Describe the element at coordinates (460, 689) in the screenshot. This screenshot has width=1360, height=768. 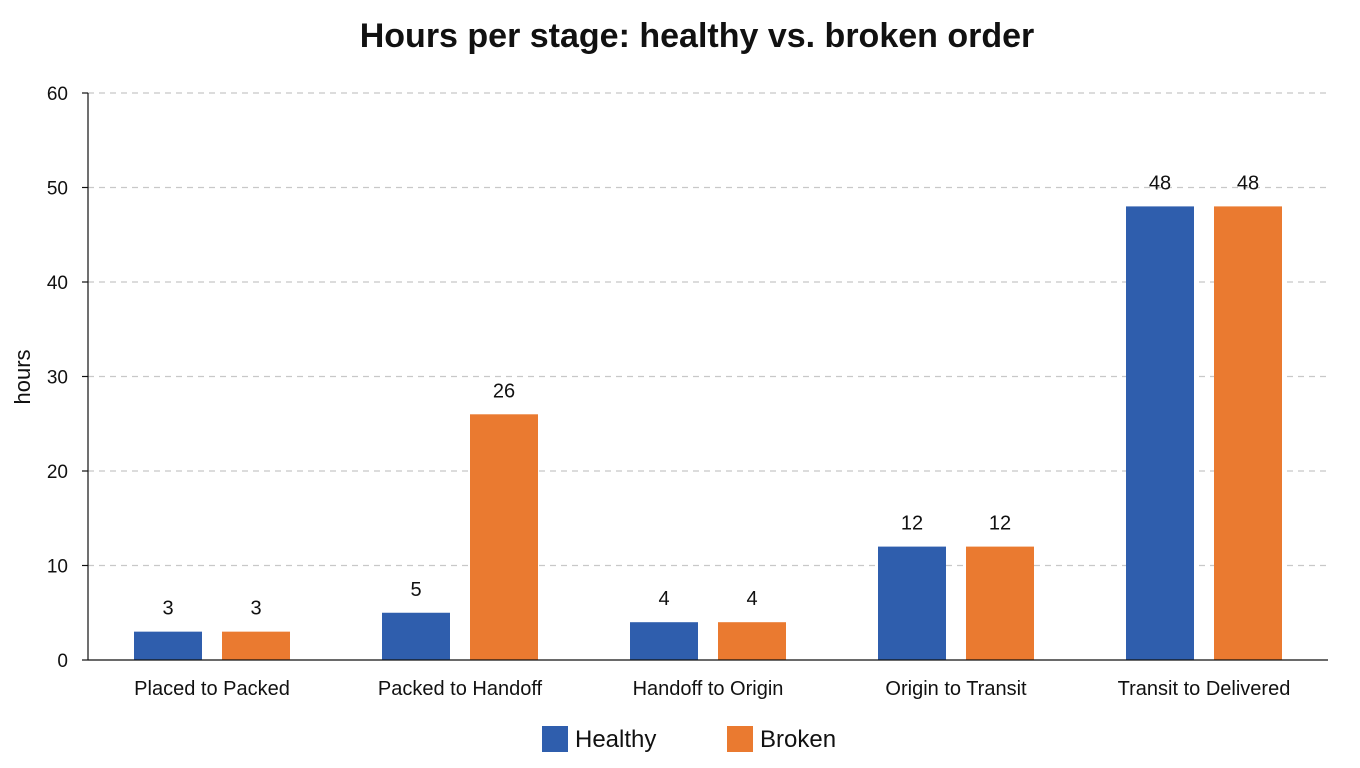
I see `x-tick-label: Packed to Handoff` at that location.